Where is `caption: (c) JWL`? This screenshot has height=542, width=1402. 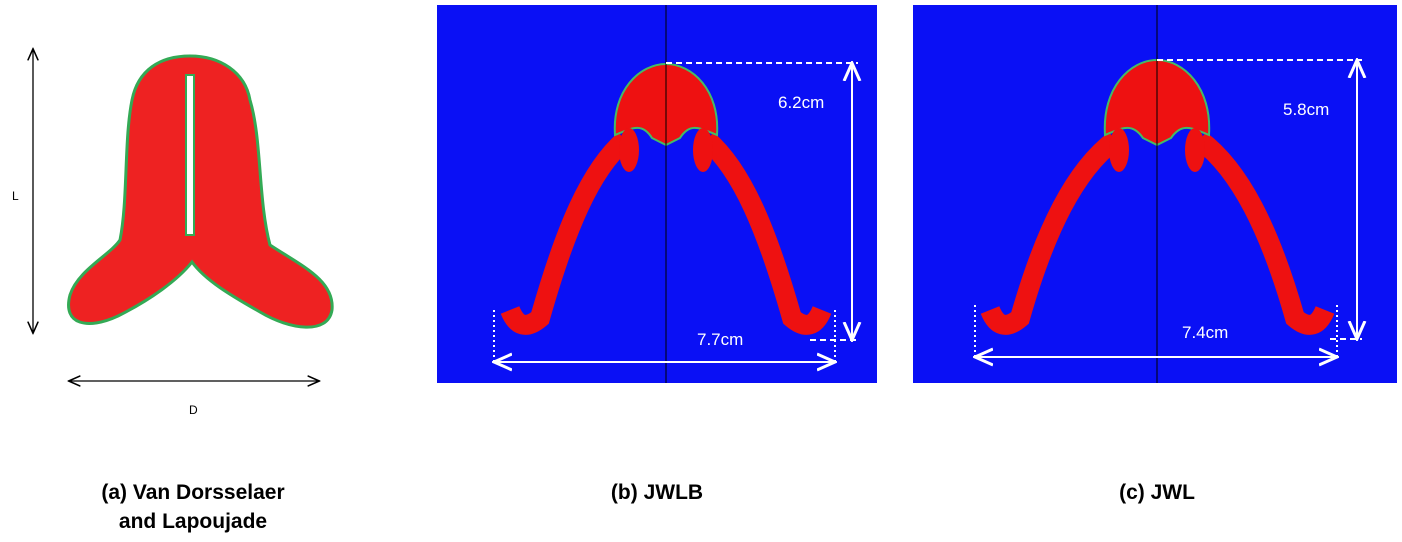 caption: (c) JWL is located at coordinates (1157, 492).